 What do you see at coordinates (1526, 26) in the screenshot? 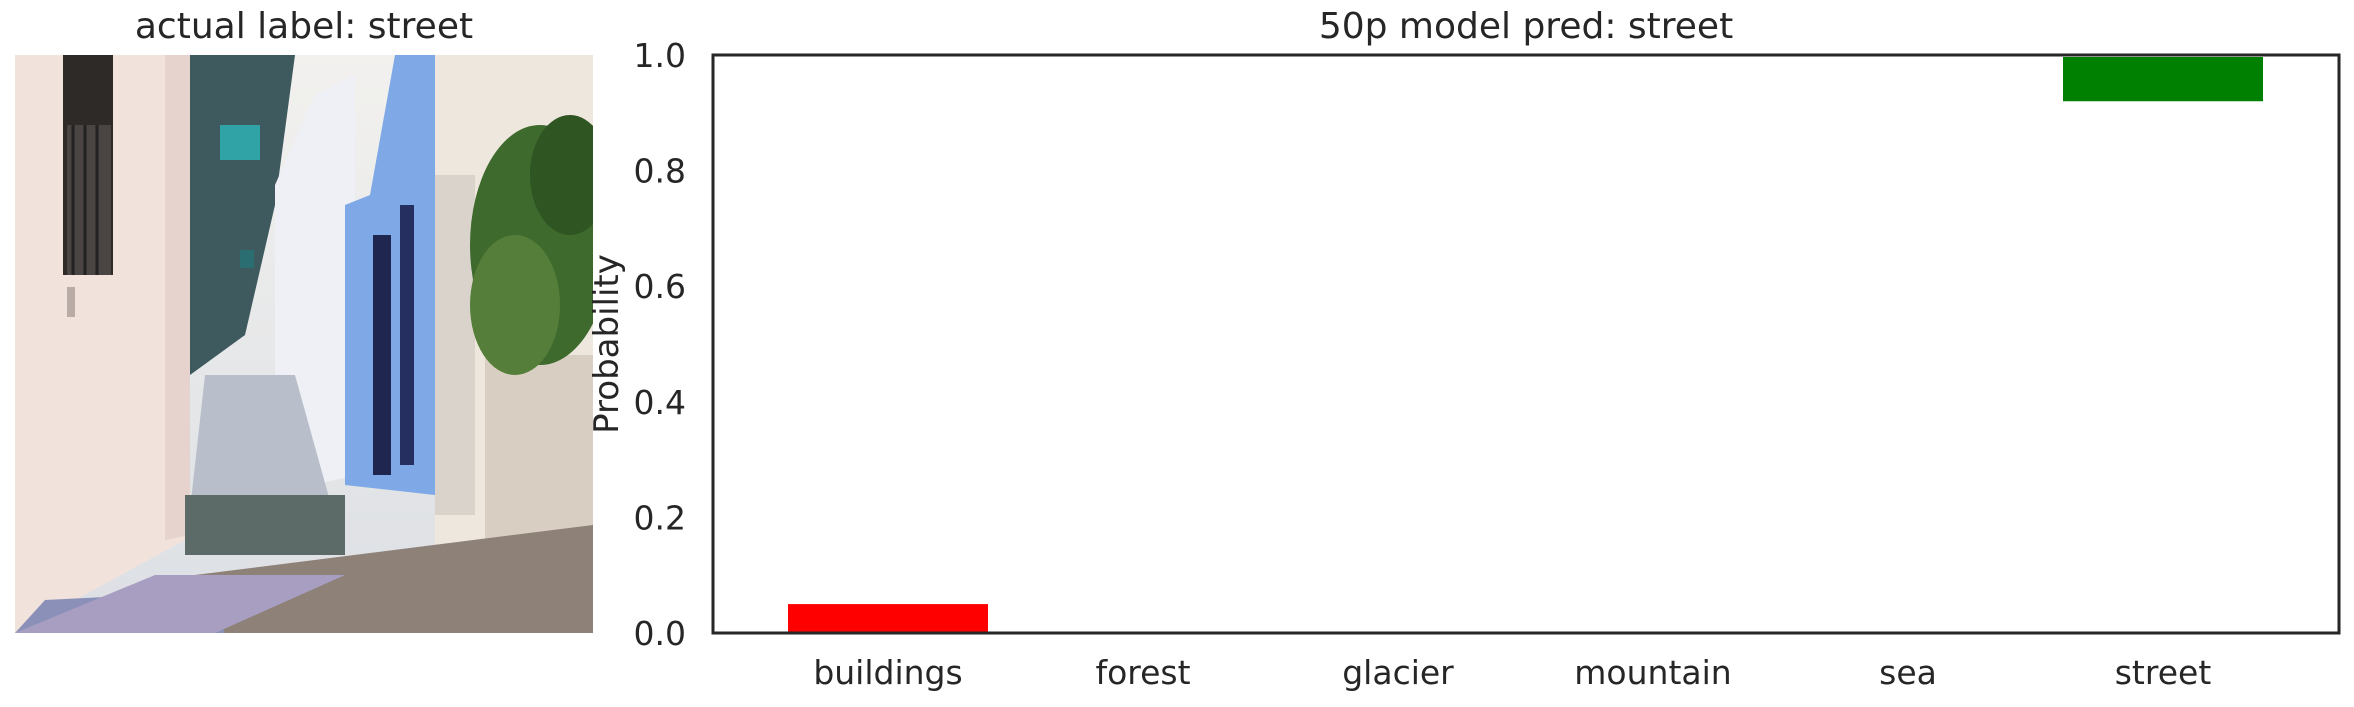
I see `chart-title: 50p model pred: street` at bounding box center [1526, 26].